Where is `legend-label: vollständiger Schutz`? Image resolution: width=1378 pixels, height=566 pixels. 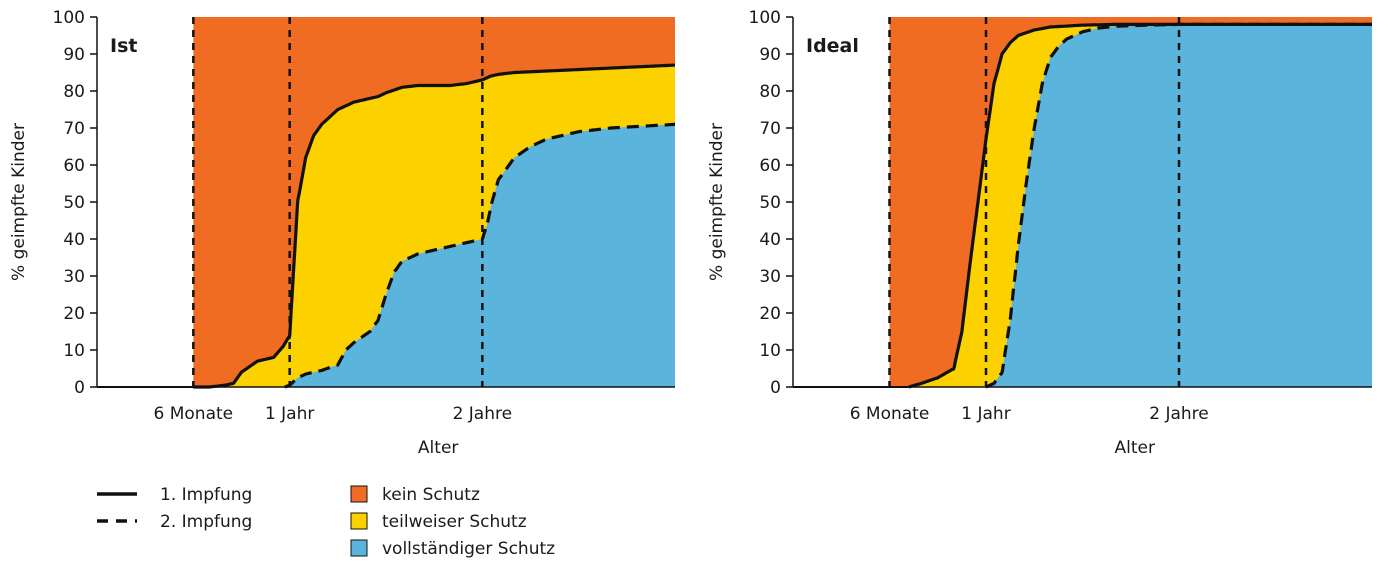 legend-label: vollständiger Schutz is located at coordinates (468, 549).